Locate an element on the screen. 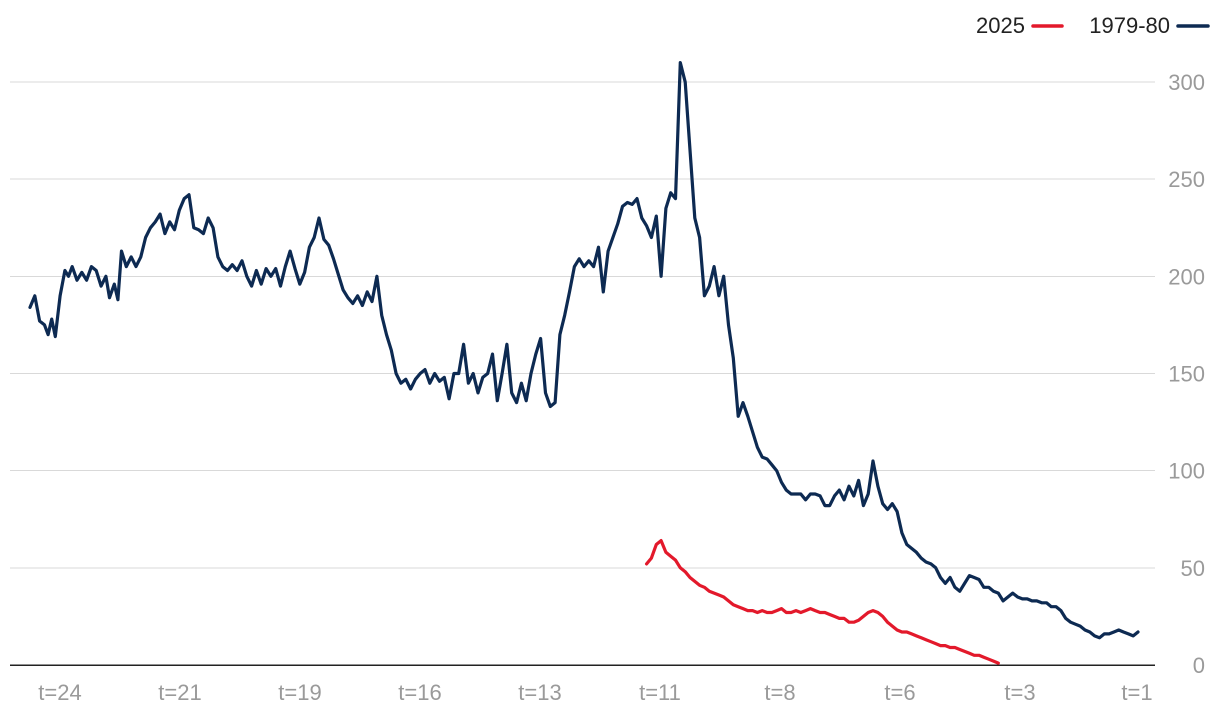 The image size is (1220, 712). legend-label-1979-80: 1979-80 is located at coordinates (1129, 25).